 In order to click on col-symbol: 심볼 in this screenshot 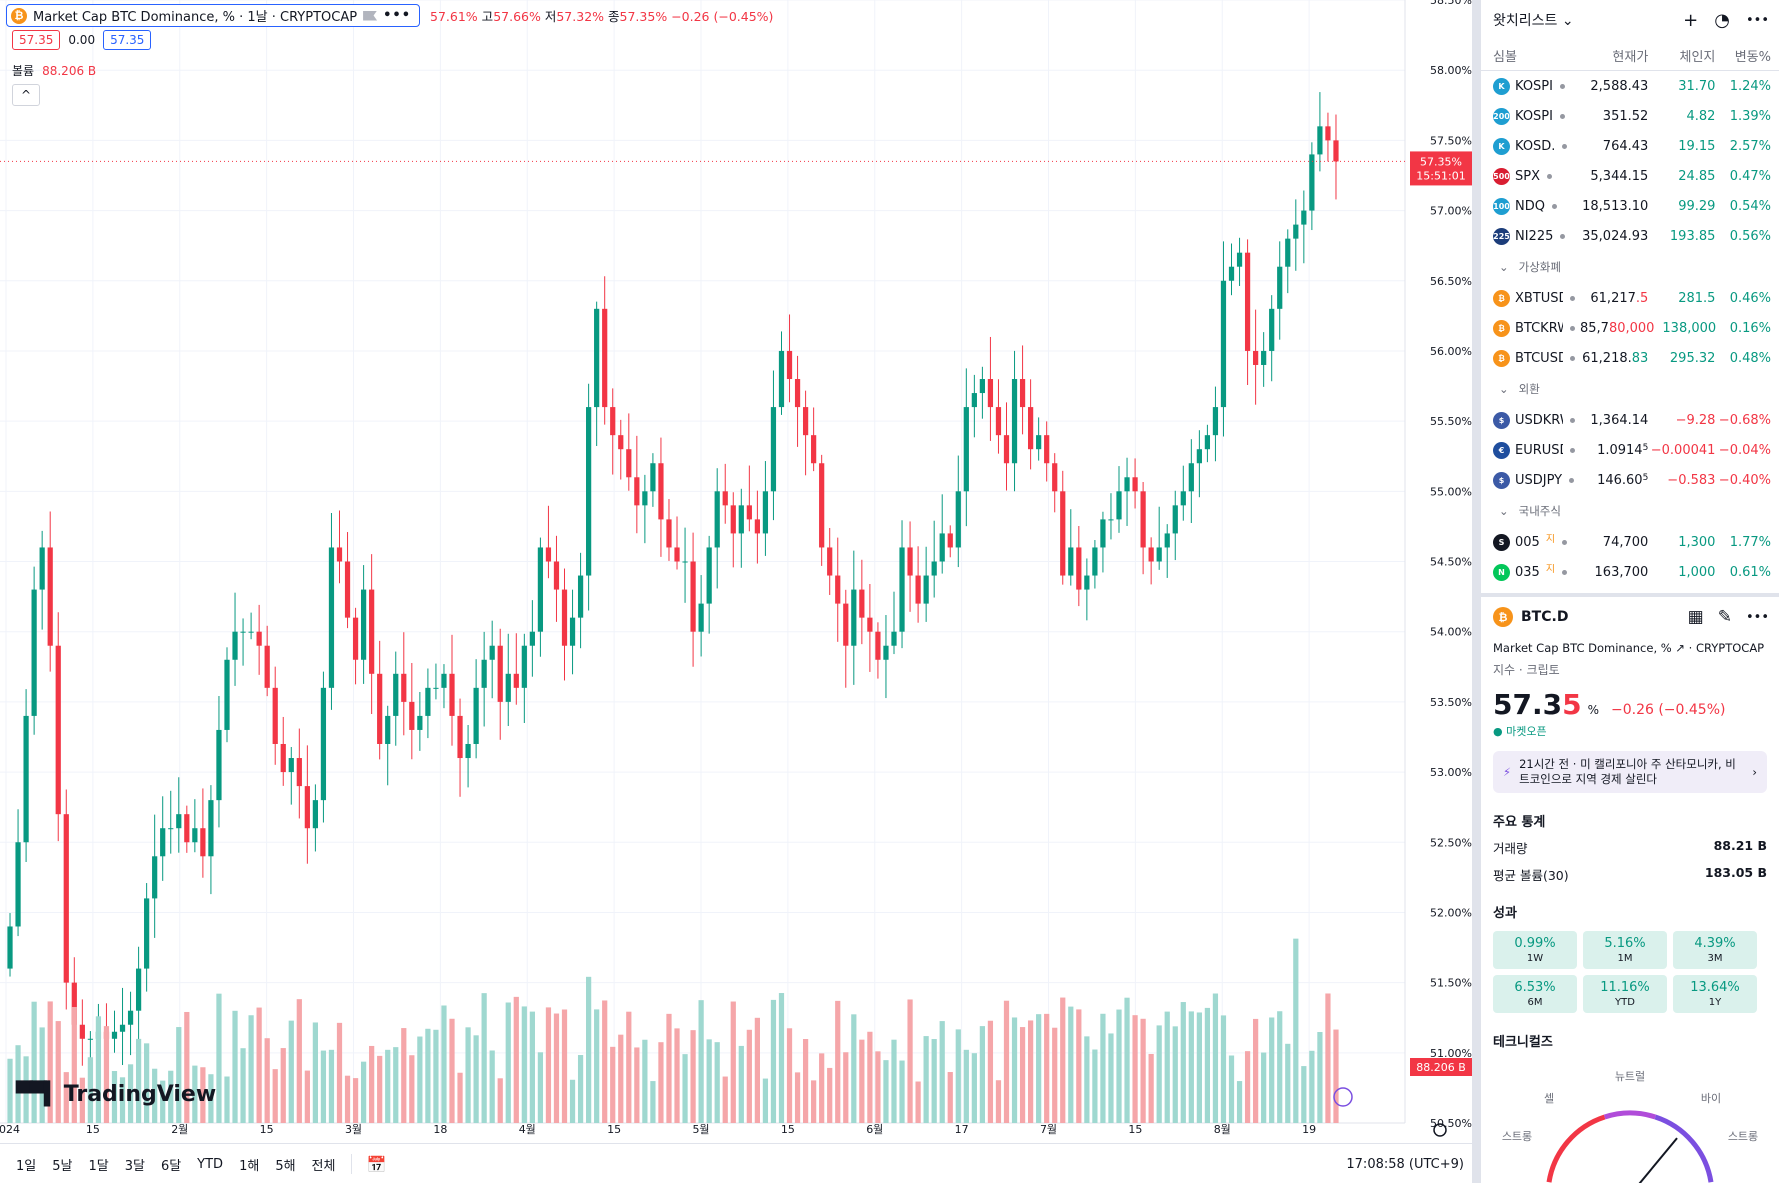, I will do `click(1505, 57)`.